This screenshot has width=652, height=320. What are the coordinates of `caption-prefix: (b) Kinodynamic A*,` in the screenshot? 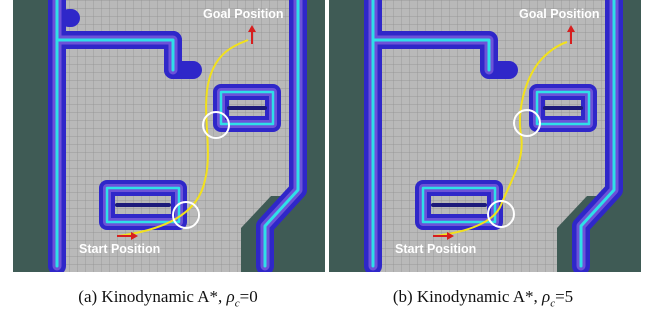 It's located at (465, 296).